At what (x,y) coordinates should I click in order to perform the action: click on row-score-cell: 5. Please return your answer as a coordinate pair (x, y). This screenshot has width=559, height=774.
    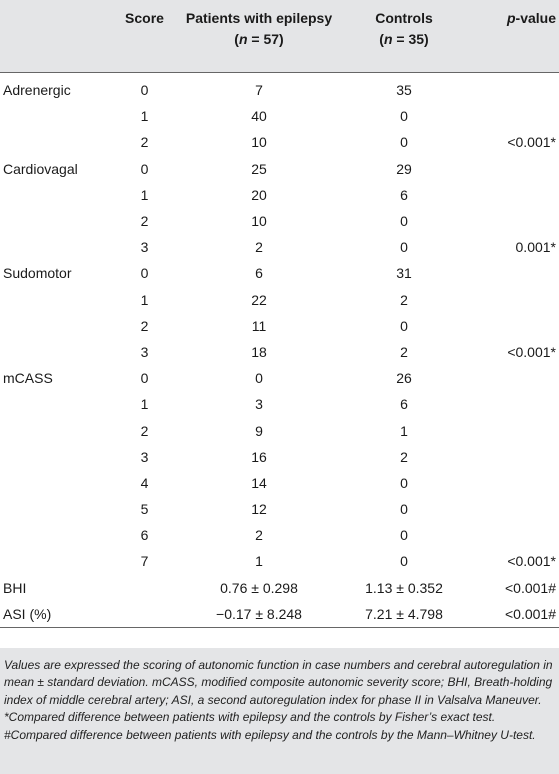
    Looking at the image, I should click on (144, 509).